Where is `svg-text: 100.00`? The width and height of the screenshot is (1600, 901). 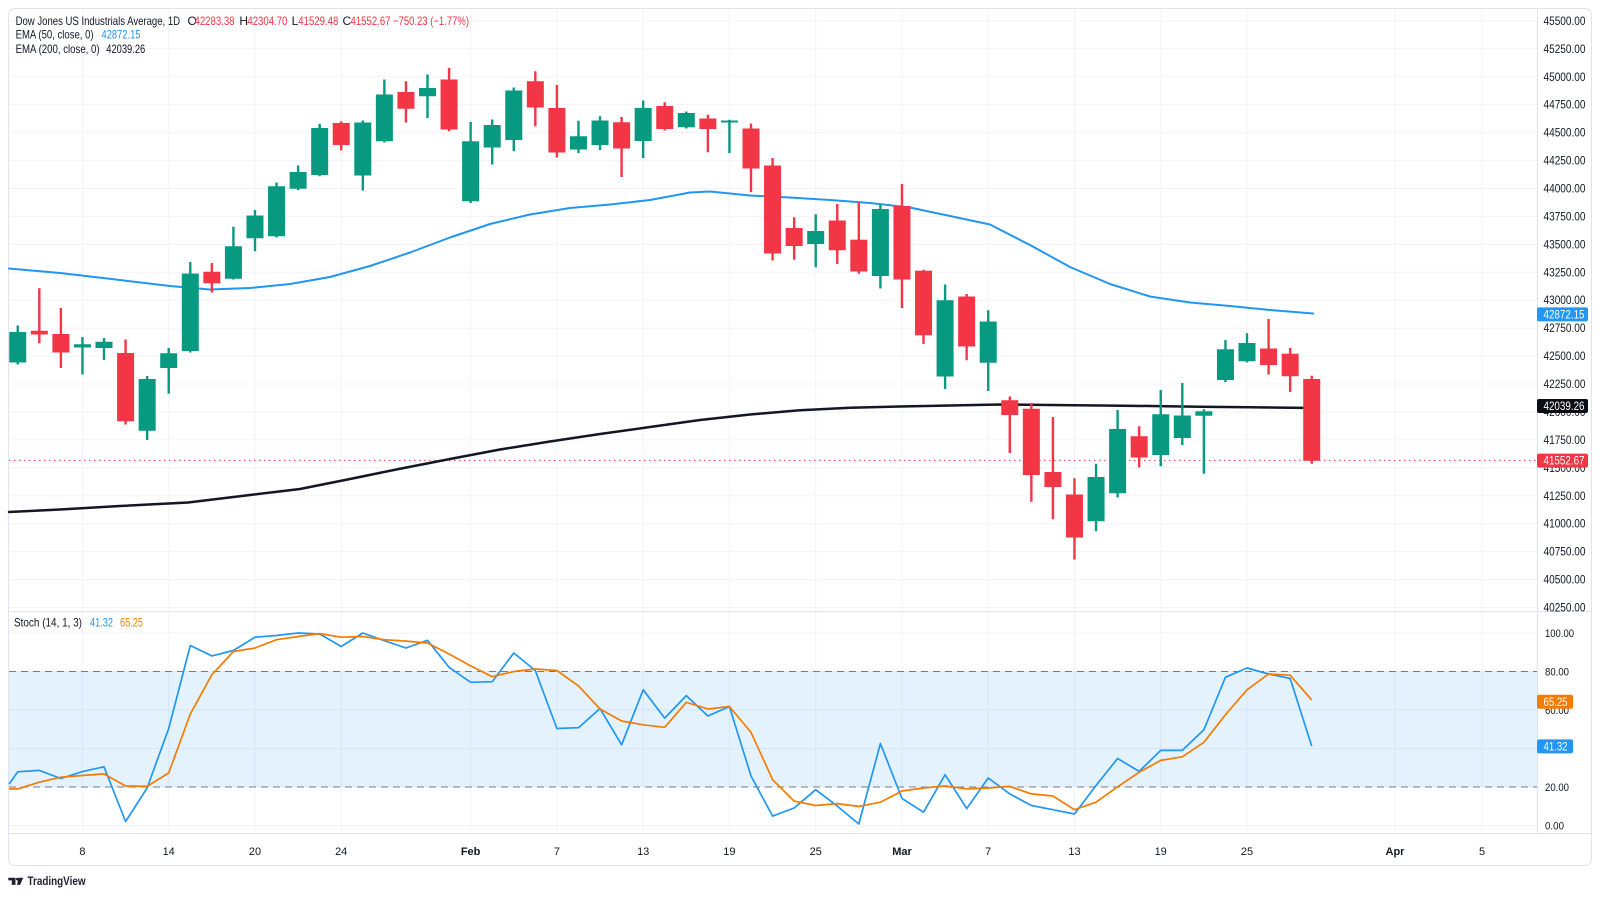
svg-text: 100.00 is located at coordinates (1559, 634).